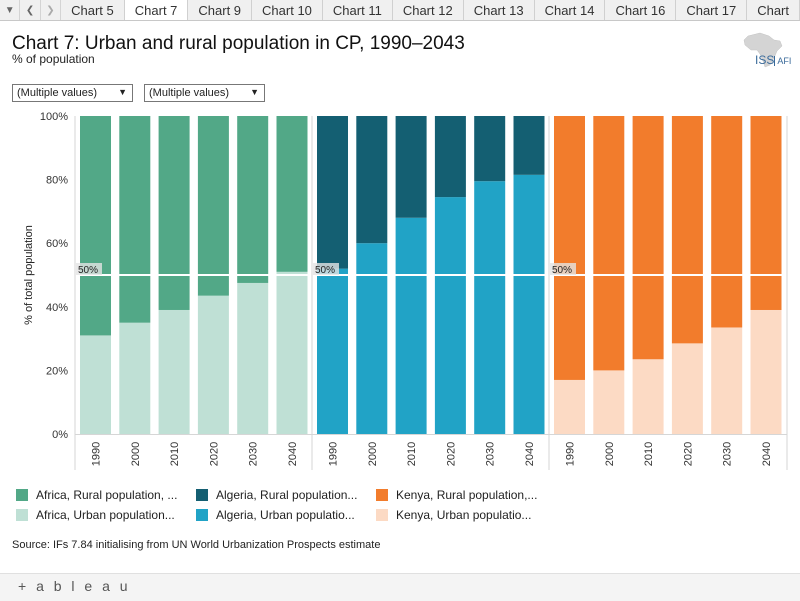 This screenshot has height=601, width=800. I want to click on y-tick-label: 40%, so click(57, 308).